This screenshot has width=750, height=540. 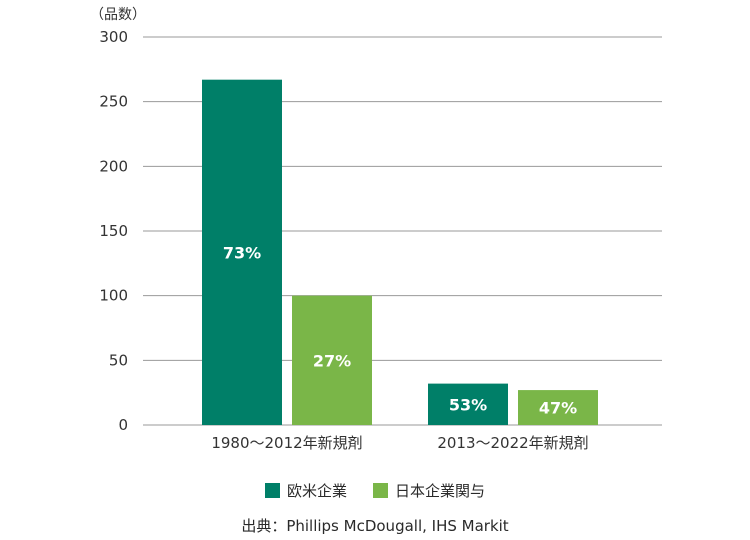 I want to click on y-tick-label-250: 250, so click(x=113, y=102).